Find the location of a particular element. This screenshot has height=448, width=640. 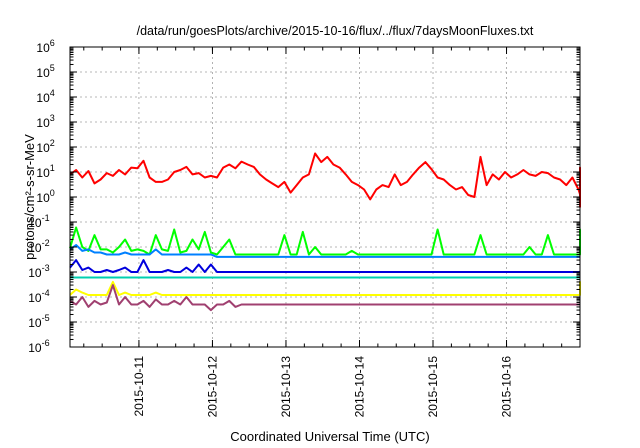

y-tick-label: 10³ is located at coordinates (45, 121).